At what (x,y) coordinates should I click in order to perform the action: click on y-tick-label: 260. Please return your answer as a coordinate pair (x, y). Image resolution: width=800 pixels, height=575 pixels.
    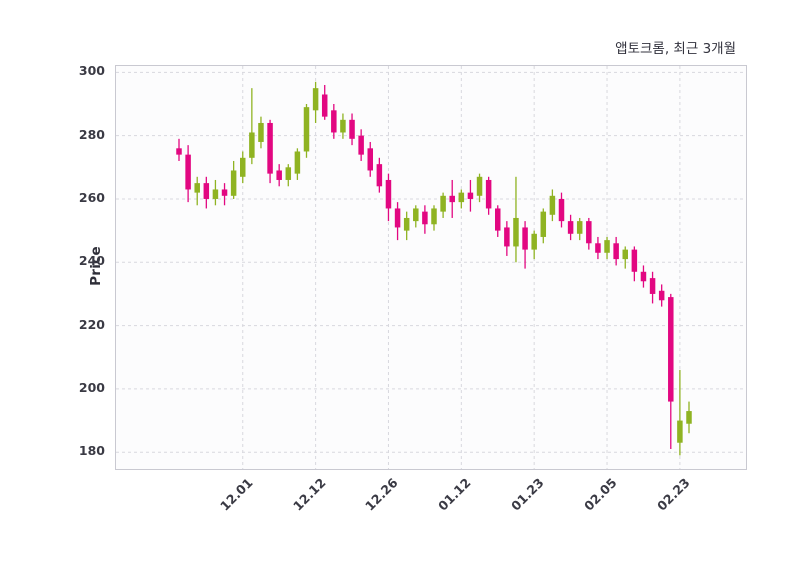
    Looking at the image, I should click on (91, 197).